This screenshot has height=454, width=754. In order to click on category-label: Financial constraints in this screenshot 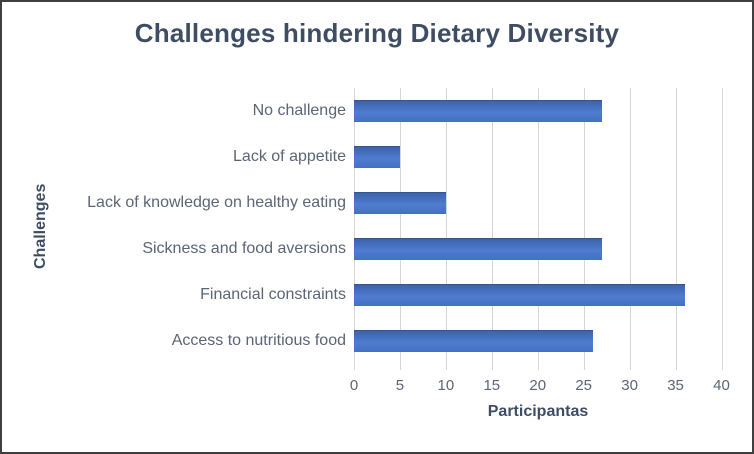, I will do `click(273, 294)`.